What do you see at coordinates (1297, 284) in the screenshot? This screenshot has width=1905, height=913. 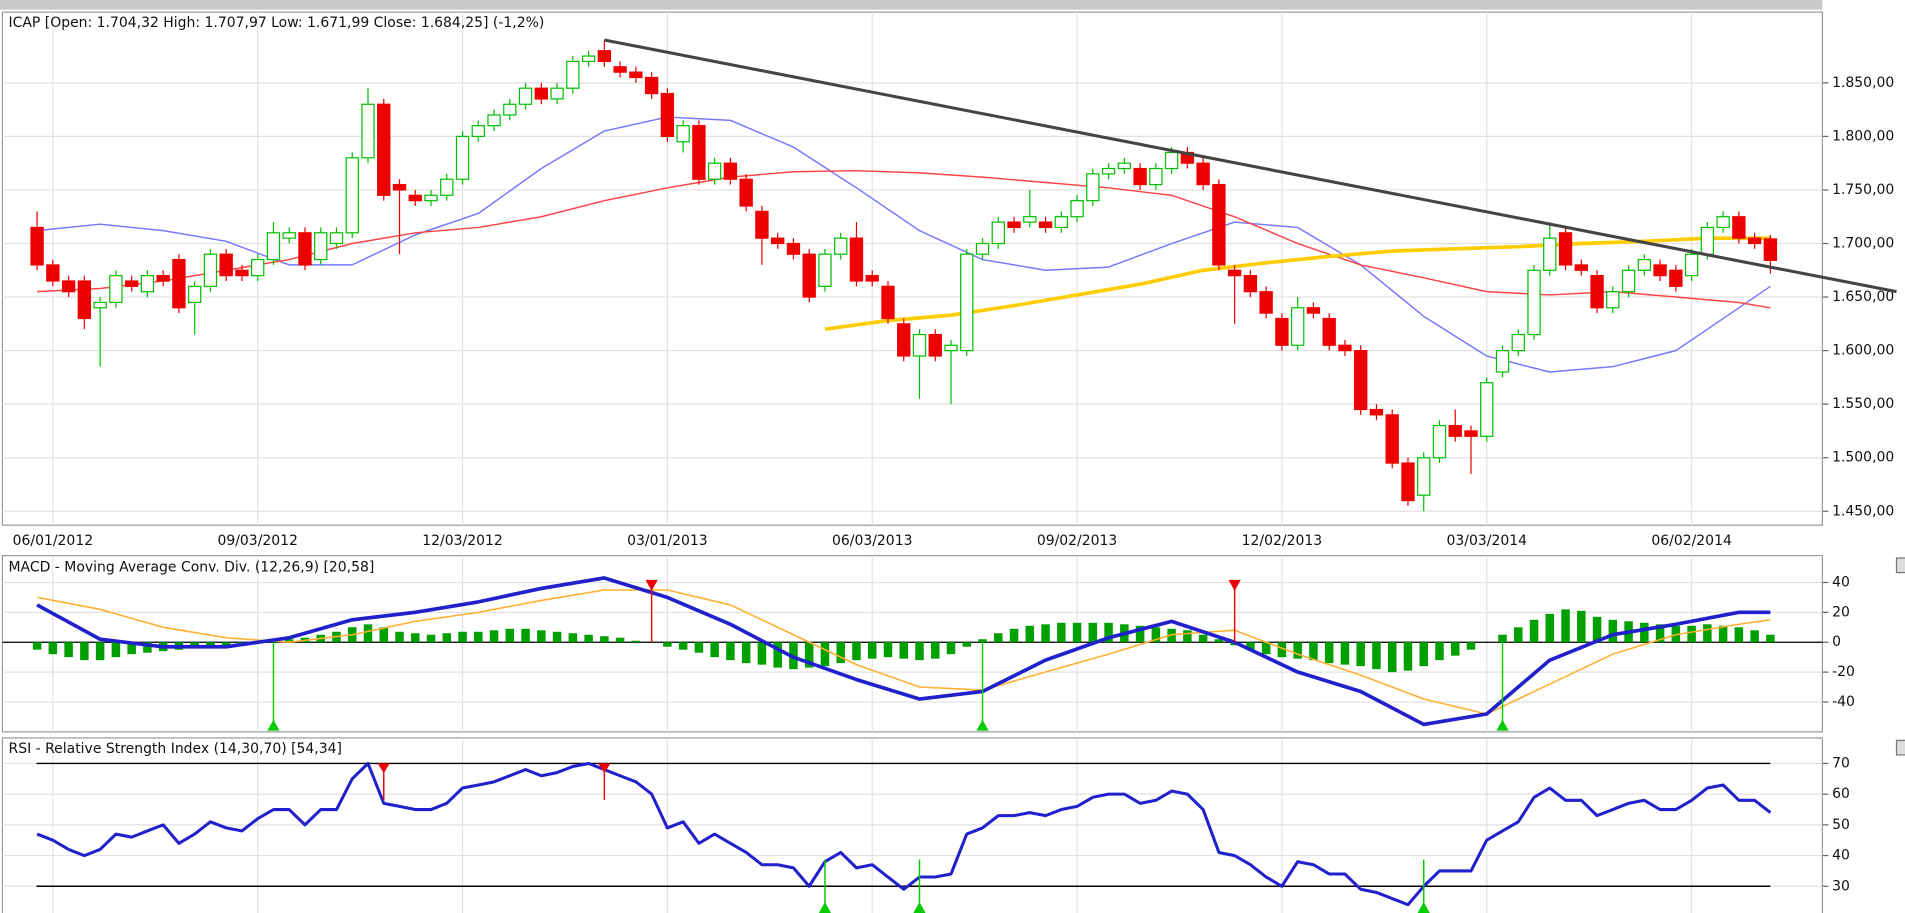 I see `moving-average` at bounding box center [1297, 284].